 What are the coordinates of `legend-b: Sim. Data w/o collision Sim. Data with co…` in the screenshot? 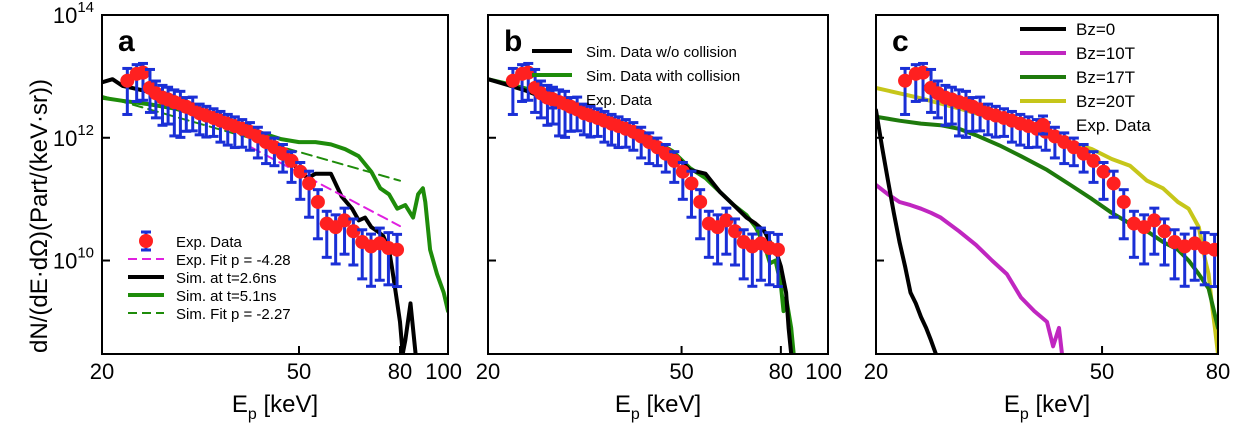 It's located at (636, 77).